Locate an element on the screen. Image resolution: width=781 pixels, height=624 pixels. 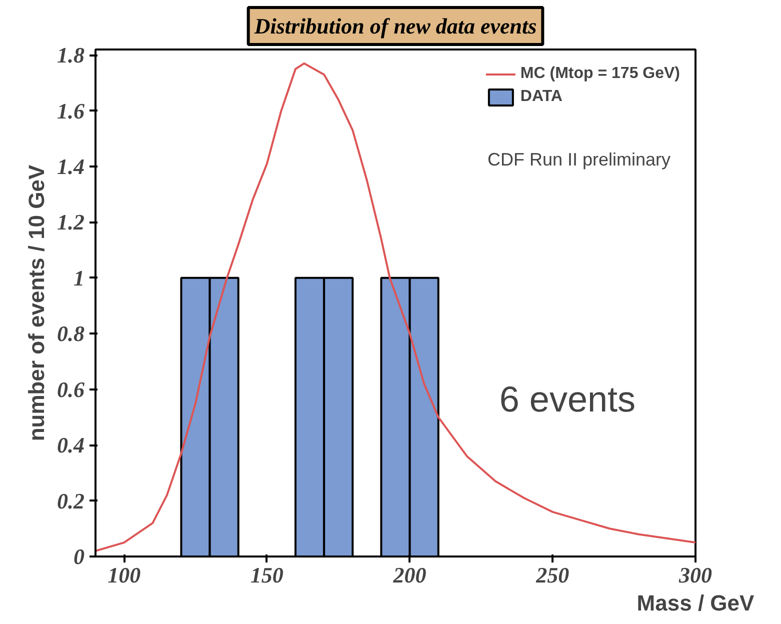
y-axis-title: number of events / 10 GeV is located at coordinates (36, 303).